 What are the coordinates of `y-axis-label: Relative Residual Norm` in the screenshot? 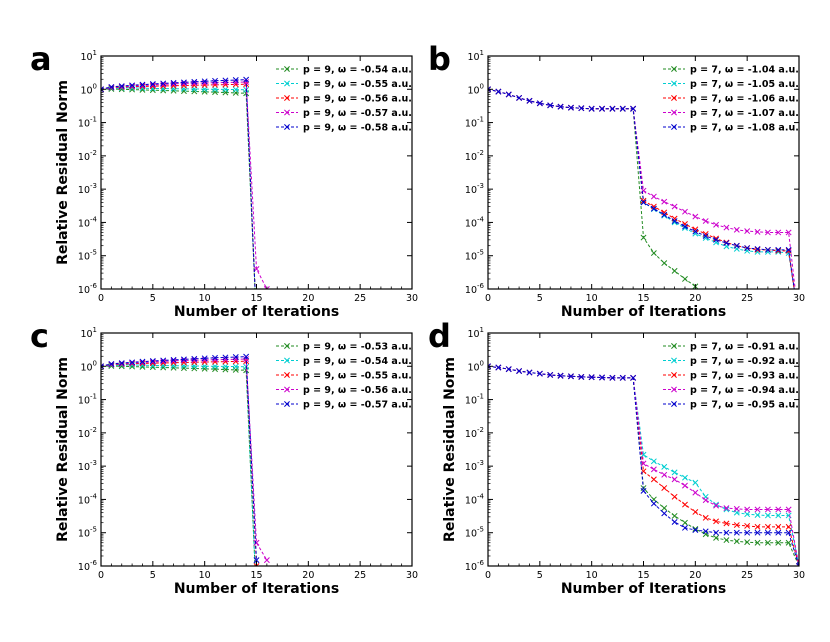 It's located at (63, 172).